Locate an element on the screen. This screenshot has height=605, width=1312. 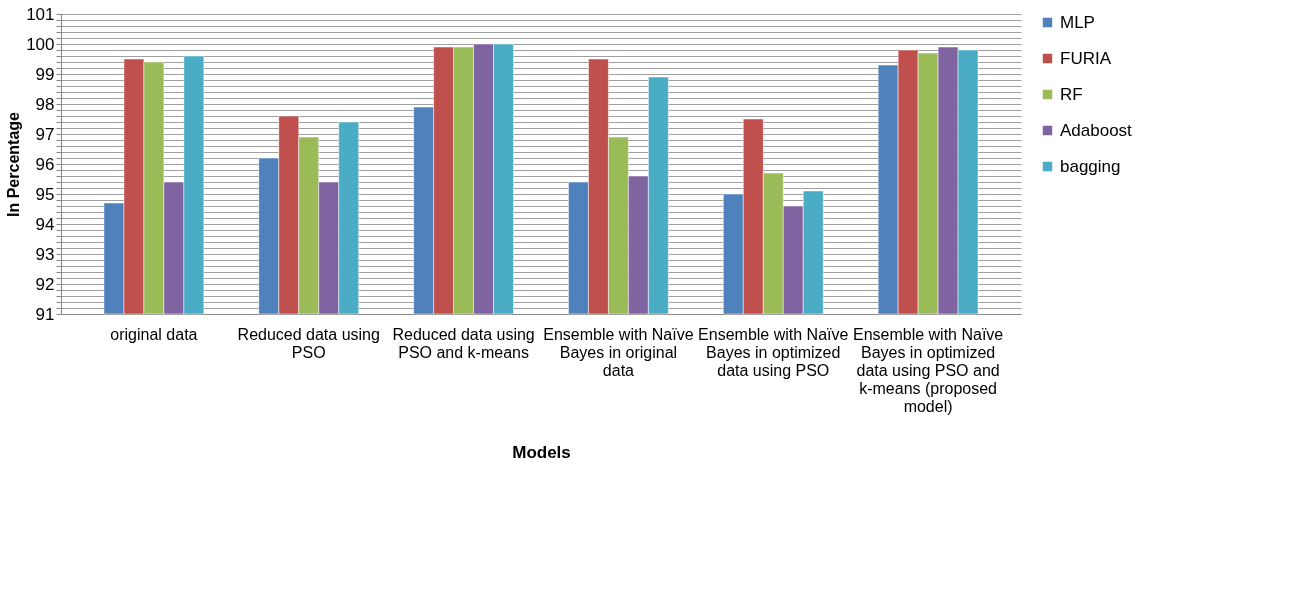
y-tick-label: 91 is located at coordinates (45, 314).